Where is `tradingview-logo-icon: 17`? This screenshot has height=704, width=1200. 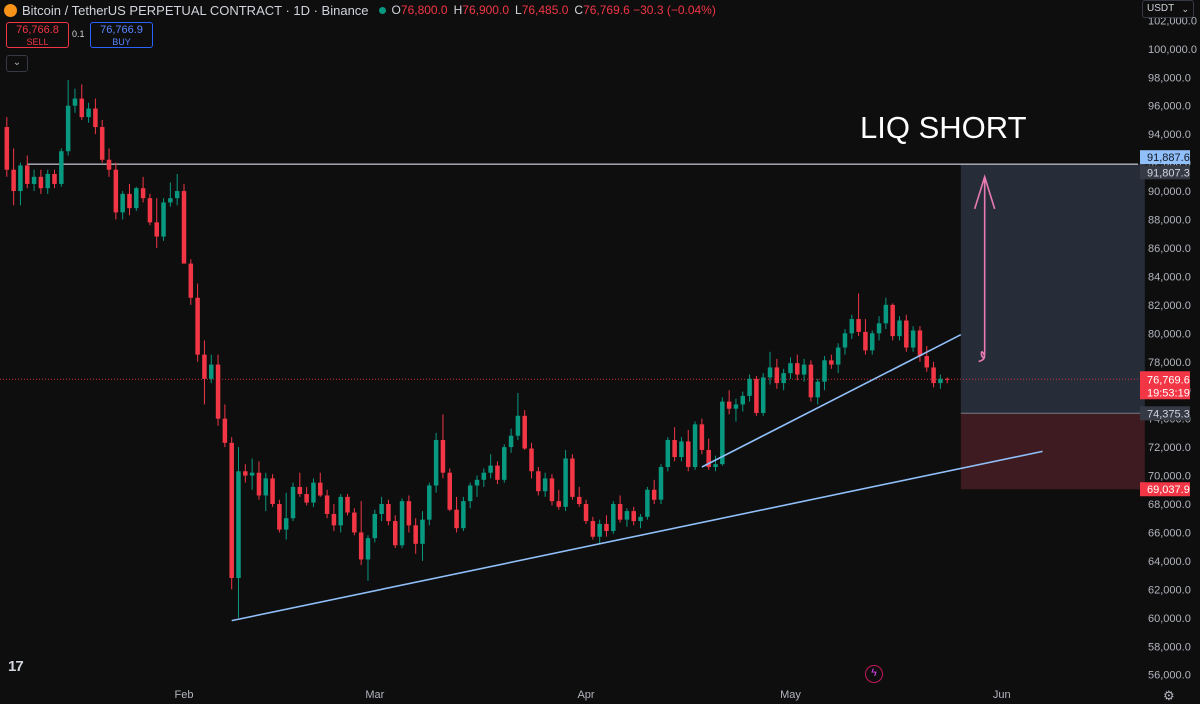
tradingview-logo-icon: 17 is located at coordinates (16, 666).